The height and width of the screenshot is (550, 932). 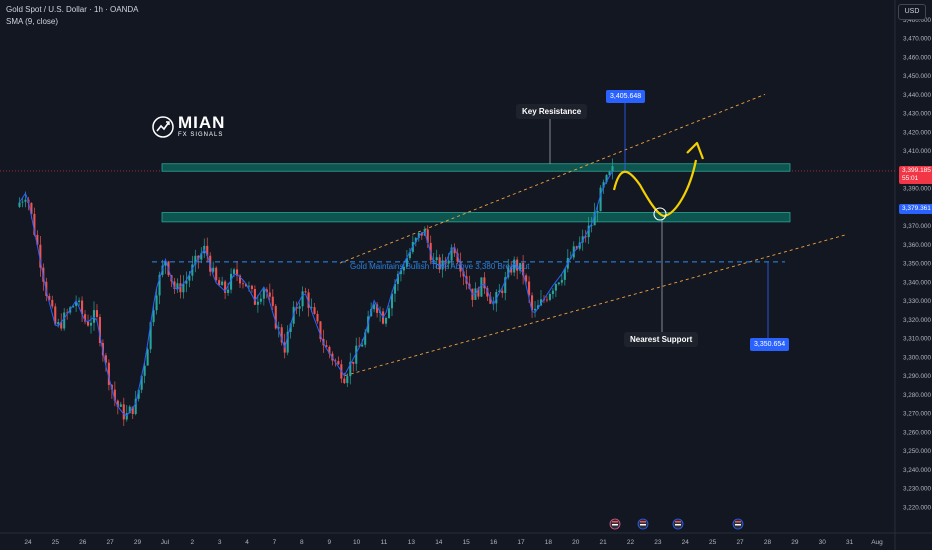 I want to click on nearest-support-callout: Nearest Support, so click(x=661, y=339).